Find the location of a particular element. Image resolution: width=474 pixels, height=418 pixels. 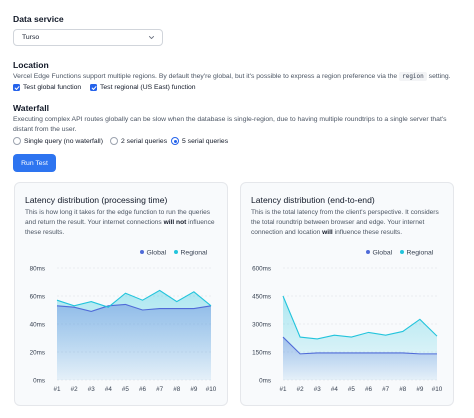

waterfall-title: Waterfall is located at coordinates (31, 108).